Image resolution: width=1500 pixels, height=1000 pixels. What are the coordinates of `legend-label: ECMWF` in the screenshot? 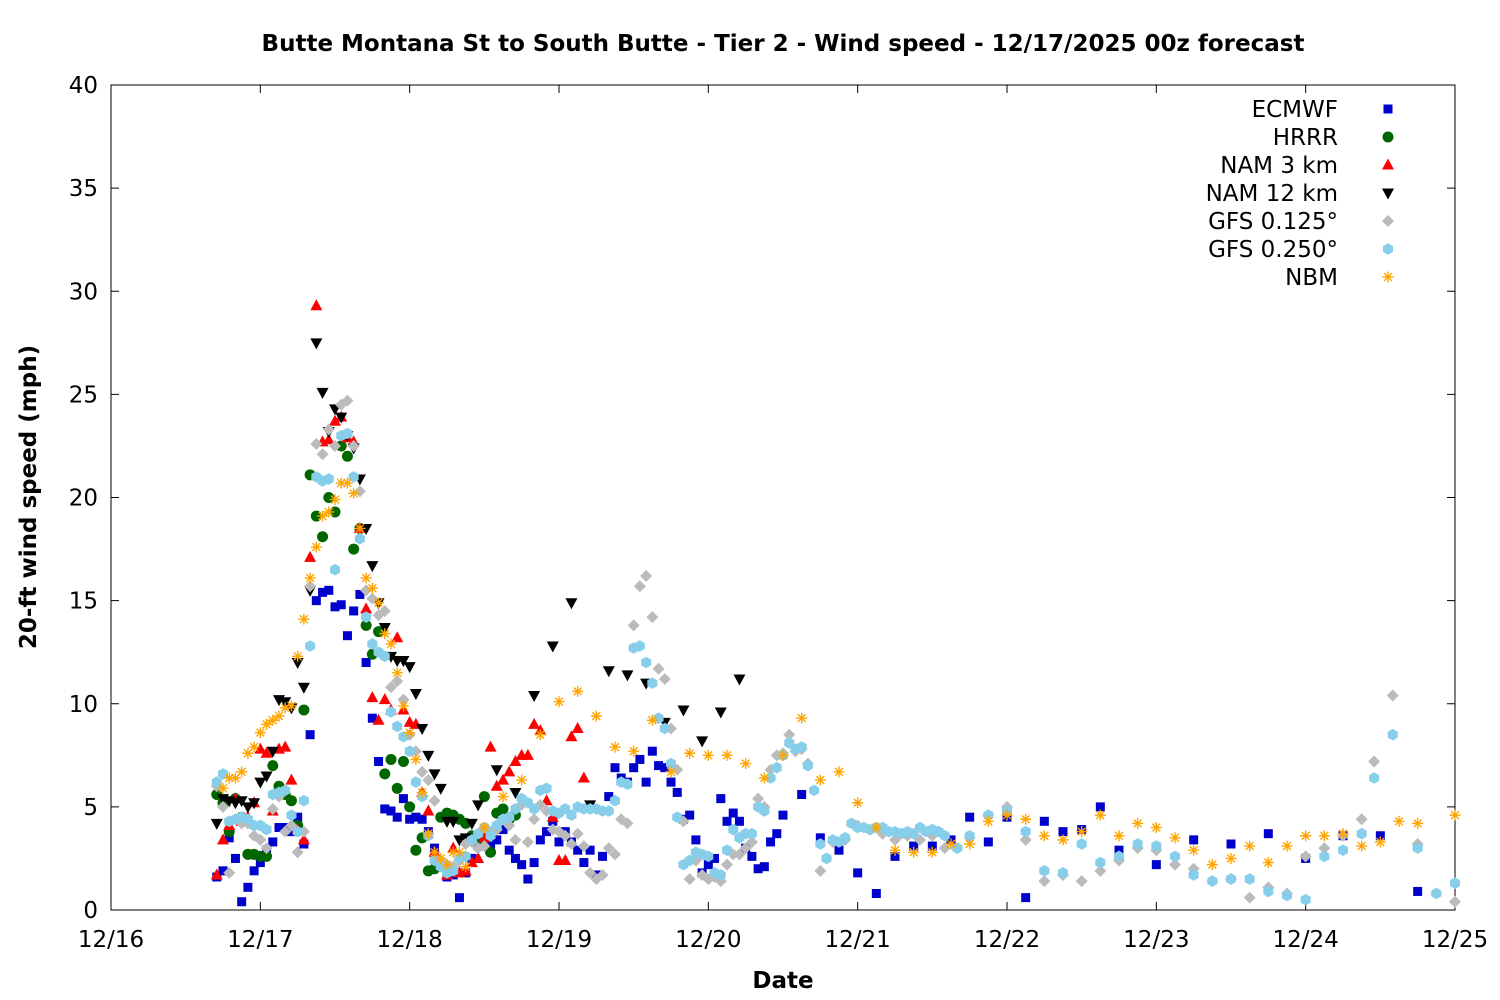 It's located at (1295, 110).